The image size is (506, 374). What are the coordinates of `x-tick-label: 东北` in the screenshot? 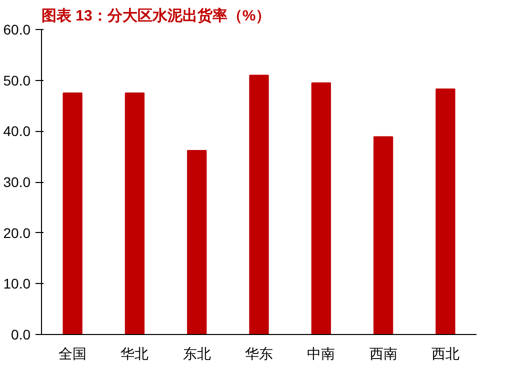 It's located at (196, 354).